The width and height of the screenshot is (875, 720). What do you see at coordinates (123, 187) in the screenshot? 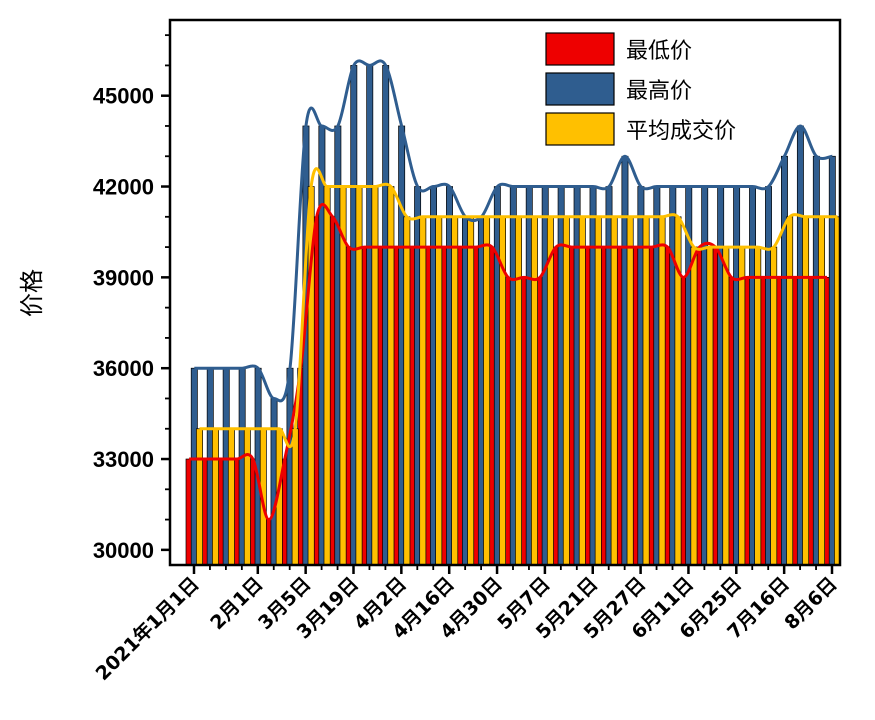
I see `y-tick-label-4: 42000` at bounding box center [123, 187].